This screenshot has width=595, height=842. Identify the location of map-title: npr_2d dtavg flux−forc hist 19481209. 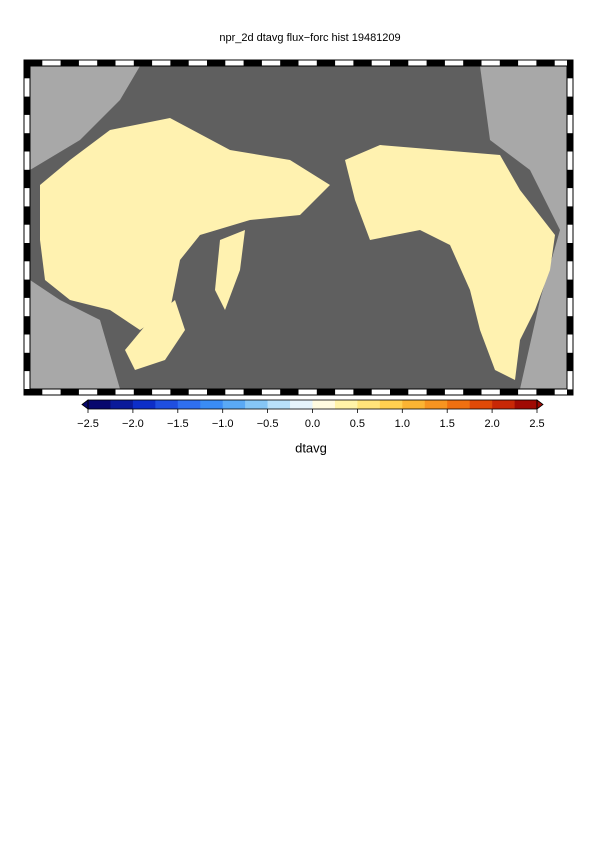
(309, 38).